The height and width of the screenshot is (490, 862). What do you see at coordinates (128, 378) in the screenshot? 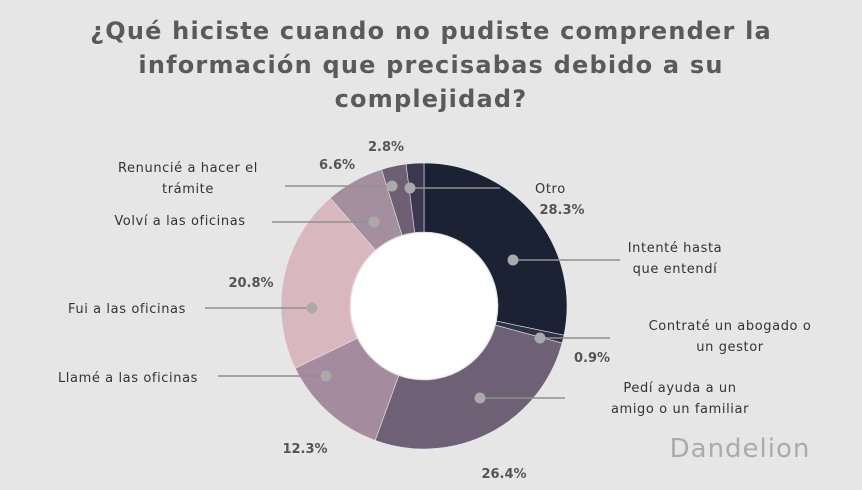
I see `category-label-5: Llamé a las oficinas` at bounding box center [128, 378].